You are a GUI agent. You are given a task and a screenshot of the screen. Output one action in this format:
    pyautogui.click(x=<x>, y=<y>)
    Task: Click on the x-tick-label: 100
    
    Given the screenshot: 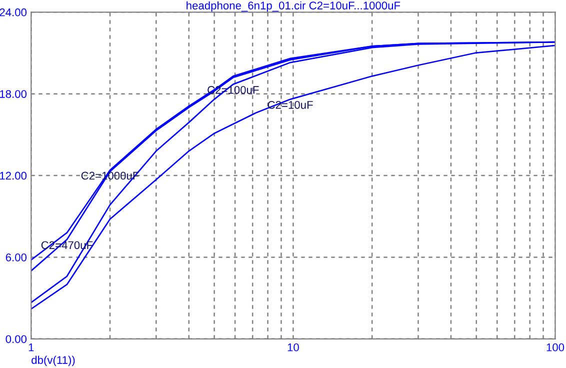 What is the action you would take?
    pyautogui.click(x=555, y=347)
    